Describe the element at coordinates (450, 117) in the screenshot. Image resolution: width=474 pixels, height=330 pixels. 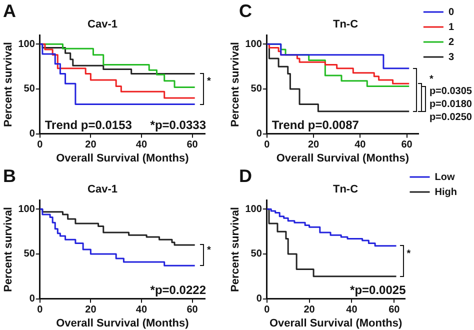
I see `text: p=0.0250` at that location.